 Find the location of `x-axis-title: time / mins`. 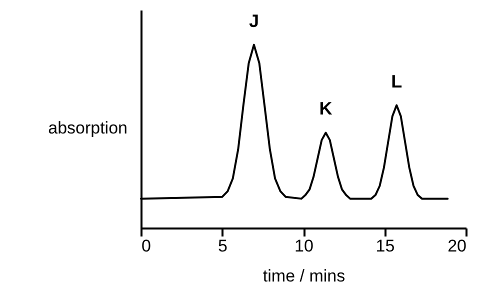

x-axis-title: time / mins is located at coordinates (304, 276).